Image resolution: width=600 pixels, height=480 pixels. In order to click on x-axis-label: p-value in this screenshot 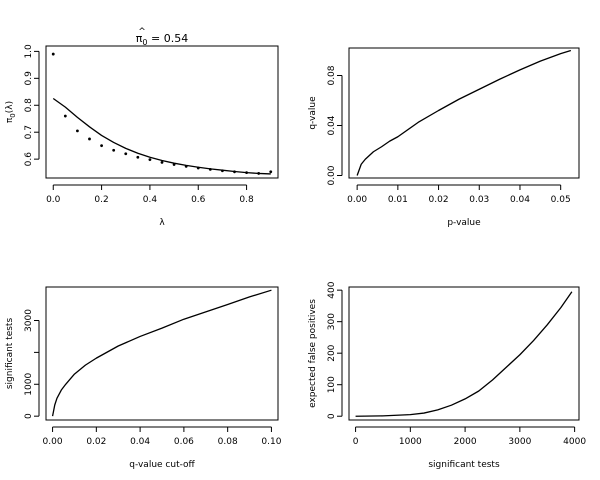, I will do `click(464, 223)`.